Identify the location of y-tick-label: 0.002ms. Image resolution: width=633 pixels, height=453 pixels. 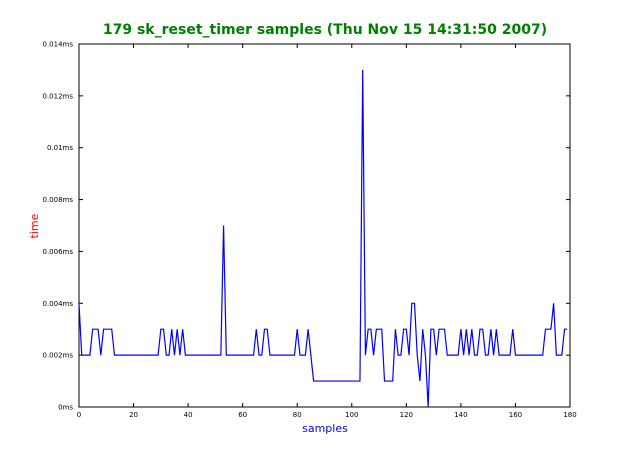
(57, 356).